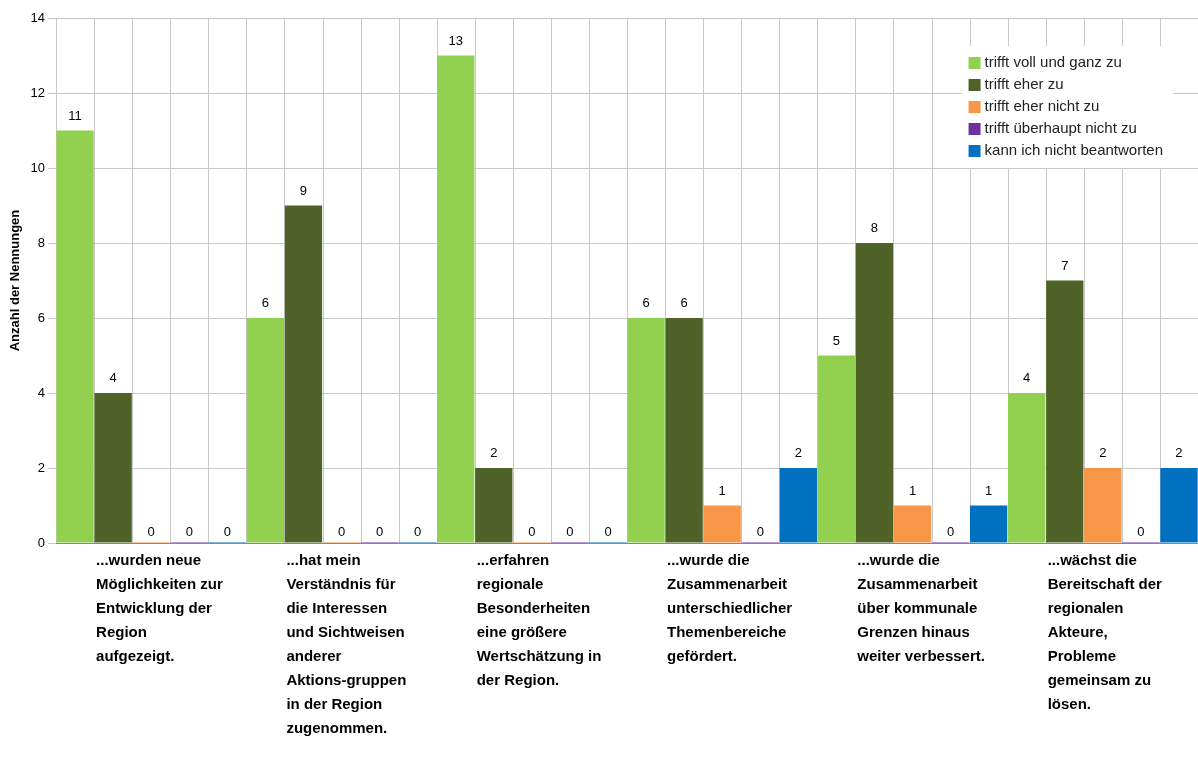 Image resolution: width=1198 pixels, height=758 pixels. What do you see at coordinates (41, 242) in the screenshot?
I see `y-tick-label: 8` at bounding box center [41, 242].